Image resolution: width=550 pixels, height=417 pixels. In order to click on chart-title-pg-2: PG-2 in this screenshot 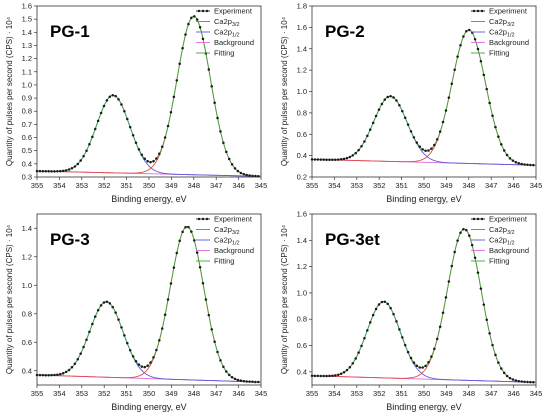, I will do `click(345, 31)`.